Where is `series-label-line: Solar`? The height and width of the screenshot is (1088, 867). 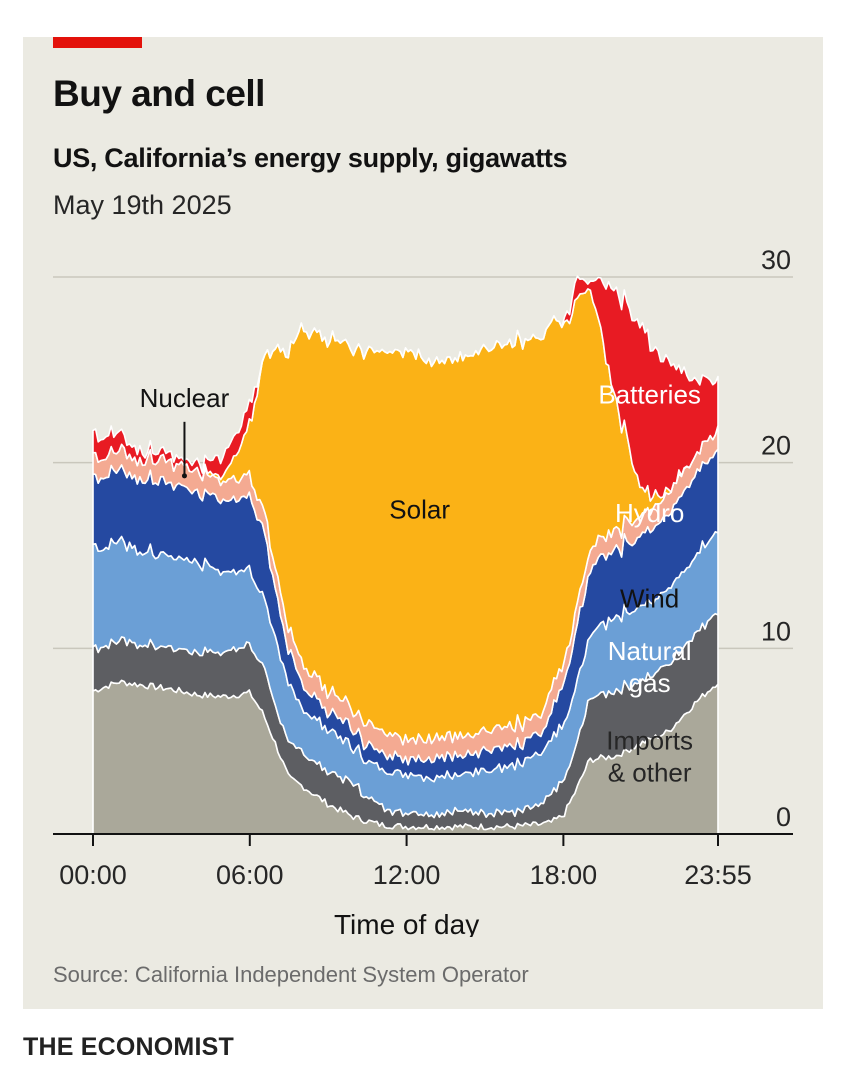 series-label-line: Solar is located at coordinates (419, 509).